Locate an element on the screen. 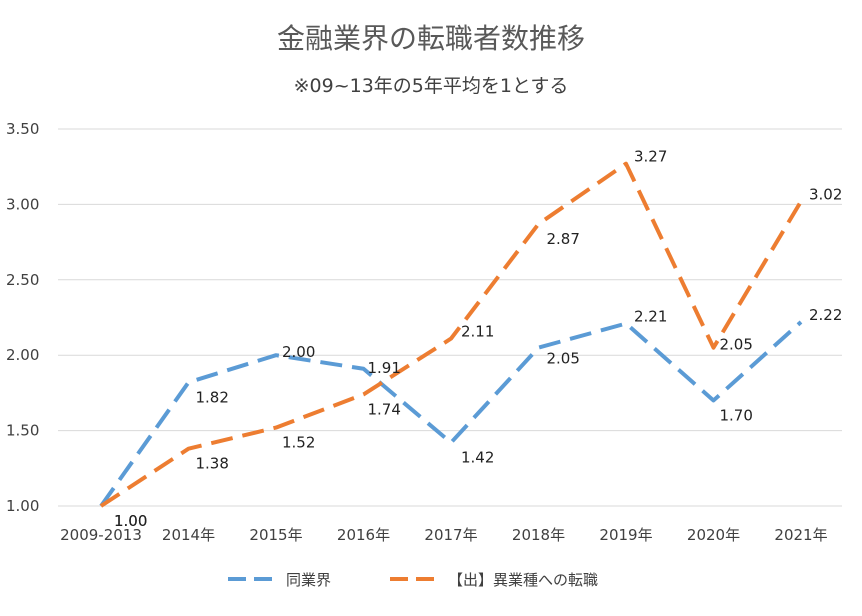  chart-title: 金融業界の転職者数推移 is located at coordinates (431, 38).